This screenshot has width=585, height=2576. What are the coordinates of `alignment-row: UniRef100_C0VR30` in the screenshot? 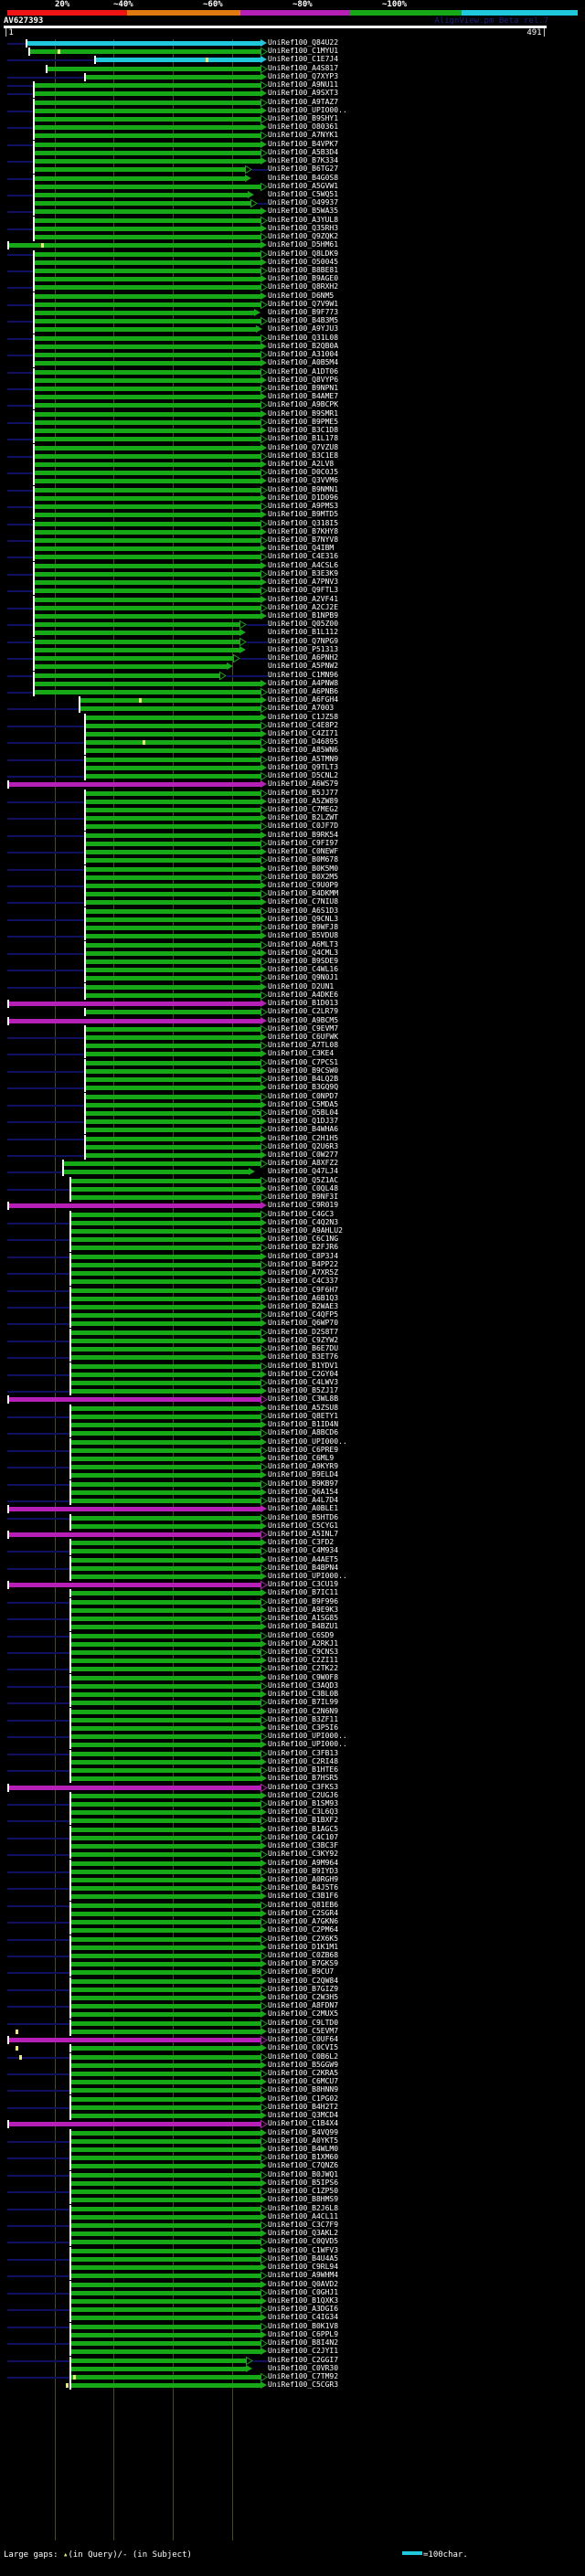 It's located at (293, 2368).